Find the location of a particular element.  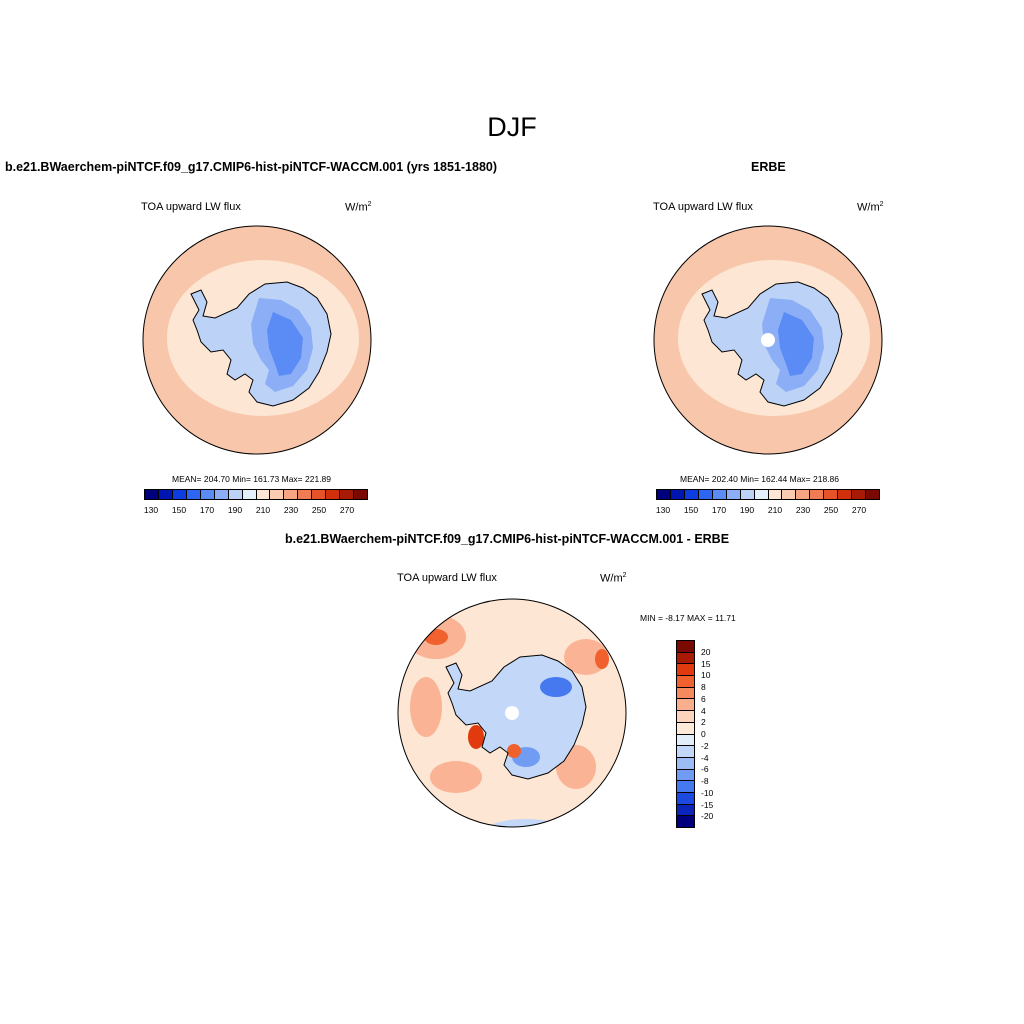

colorbar-tick-label: -20 is located at coordinates (707, 816).